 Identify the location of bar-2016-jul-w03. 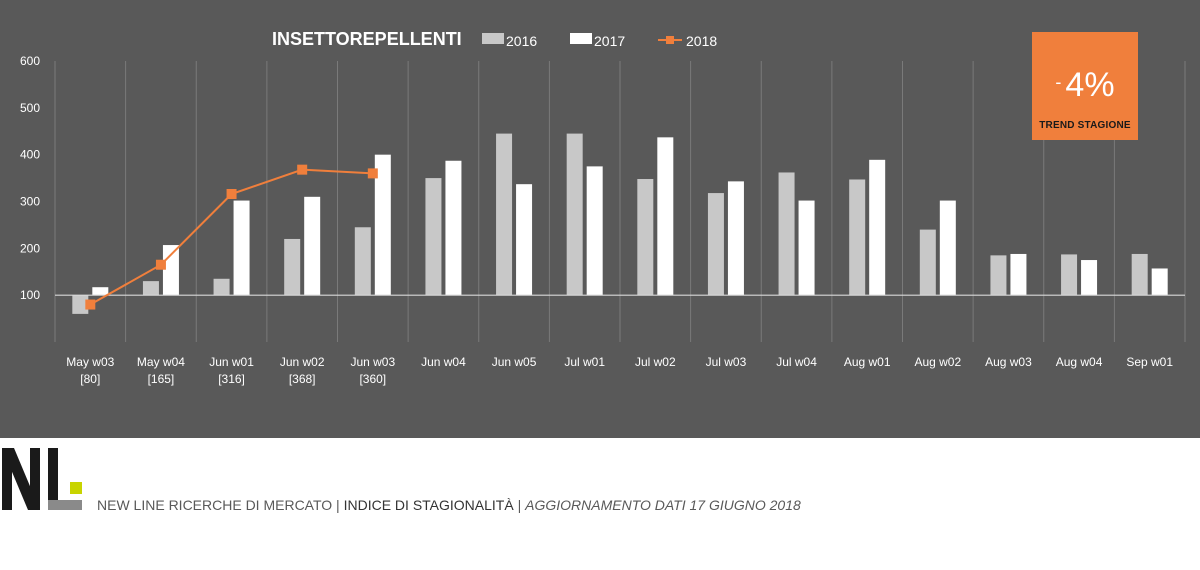
(715, 244).